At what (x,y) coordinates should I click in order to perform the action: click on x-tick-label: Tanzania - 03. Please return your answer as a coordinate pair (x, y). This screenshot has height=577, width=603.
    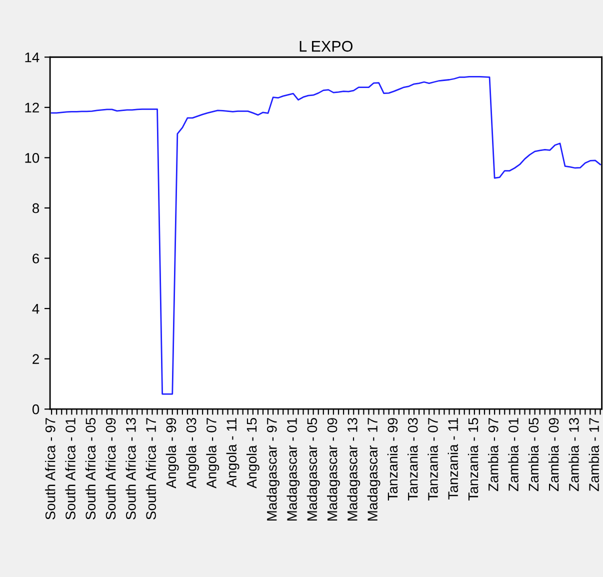
    Looking at the image, I should click on (413, 459).